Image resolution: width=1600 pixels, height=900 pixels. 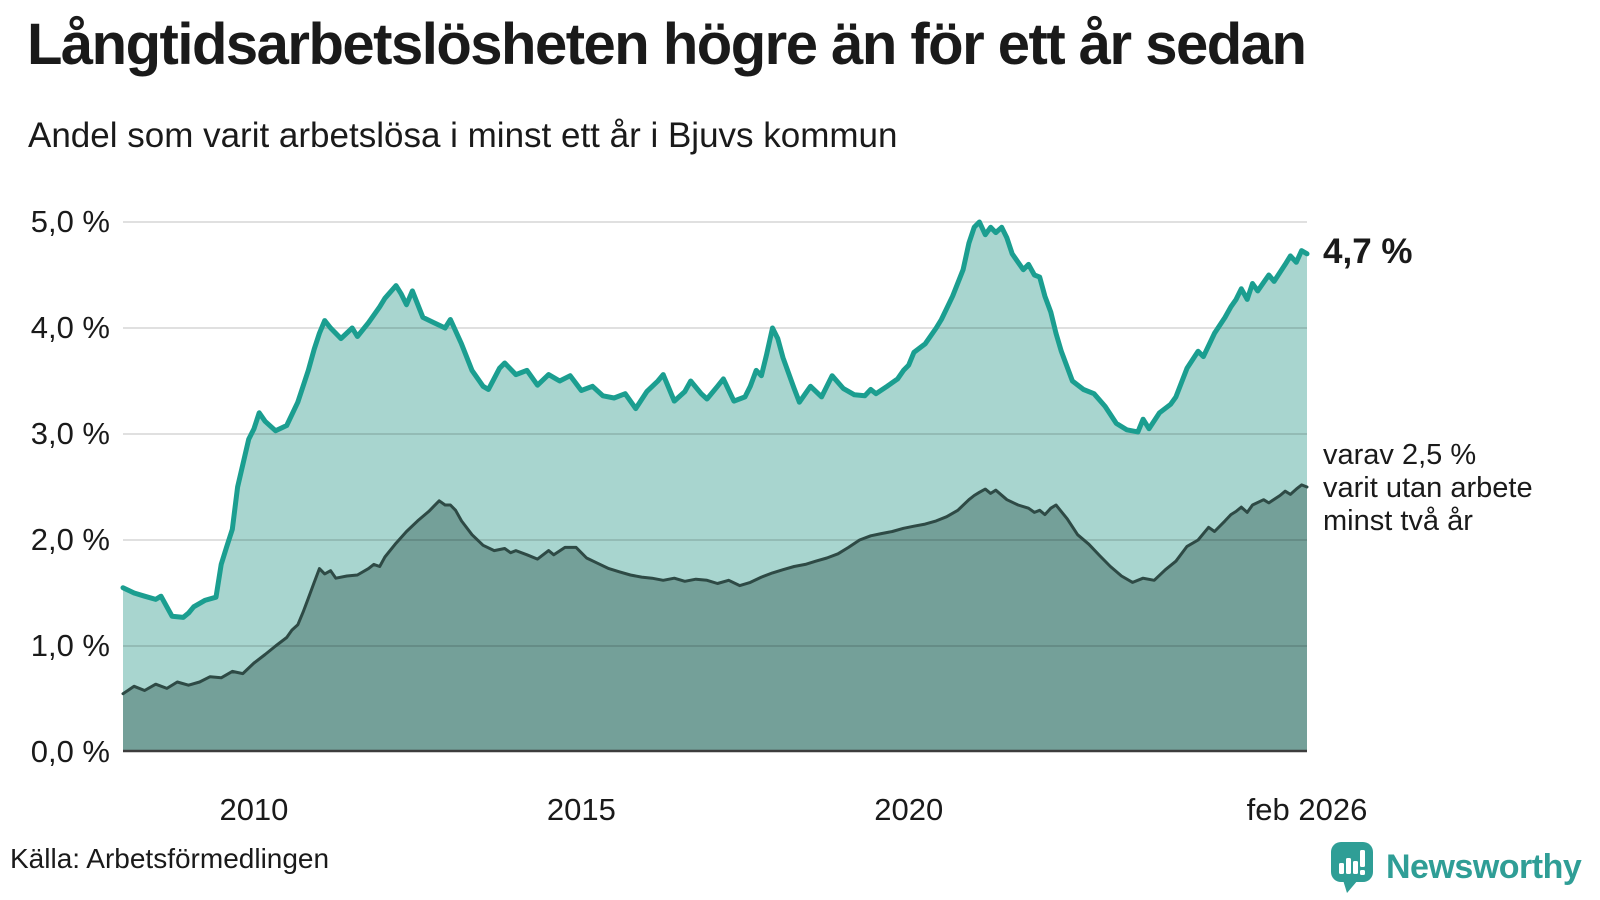 I want to click on newsworthy-logo: Newsworthy, so click(x=1456, y=867).